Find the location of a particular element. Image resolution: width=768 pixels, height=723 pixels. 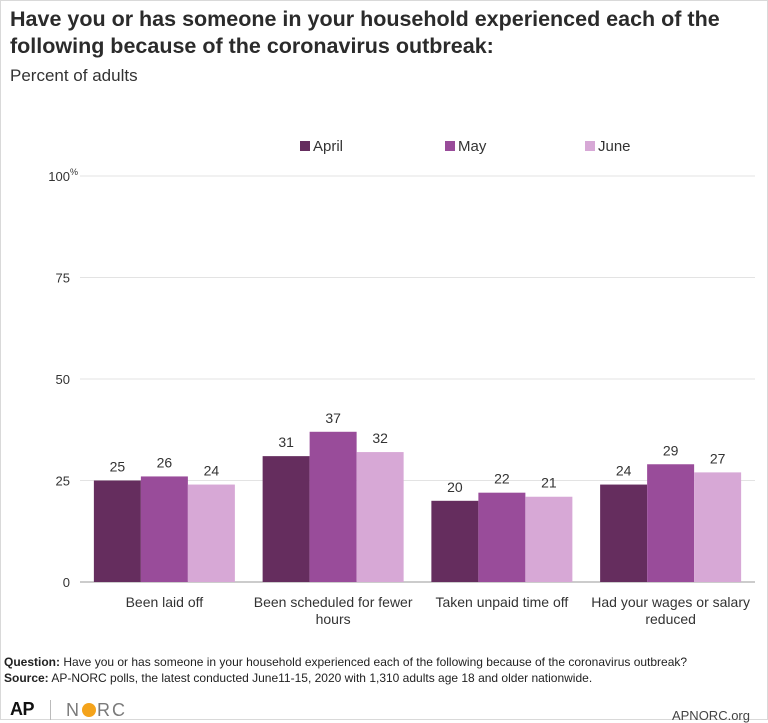

chart-subtitle: Percent of adults is located at coordinates (74, 75).